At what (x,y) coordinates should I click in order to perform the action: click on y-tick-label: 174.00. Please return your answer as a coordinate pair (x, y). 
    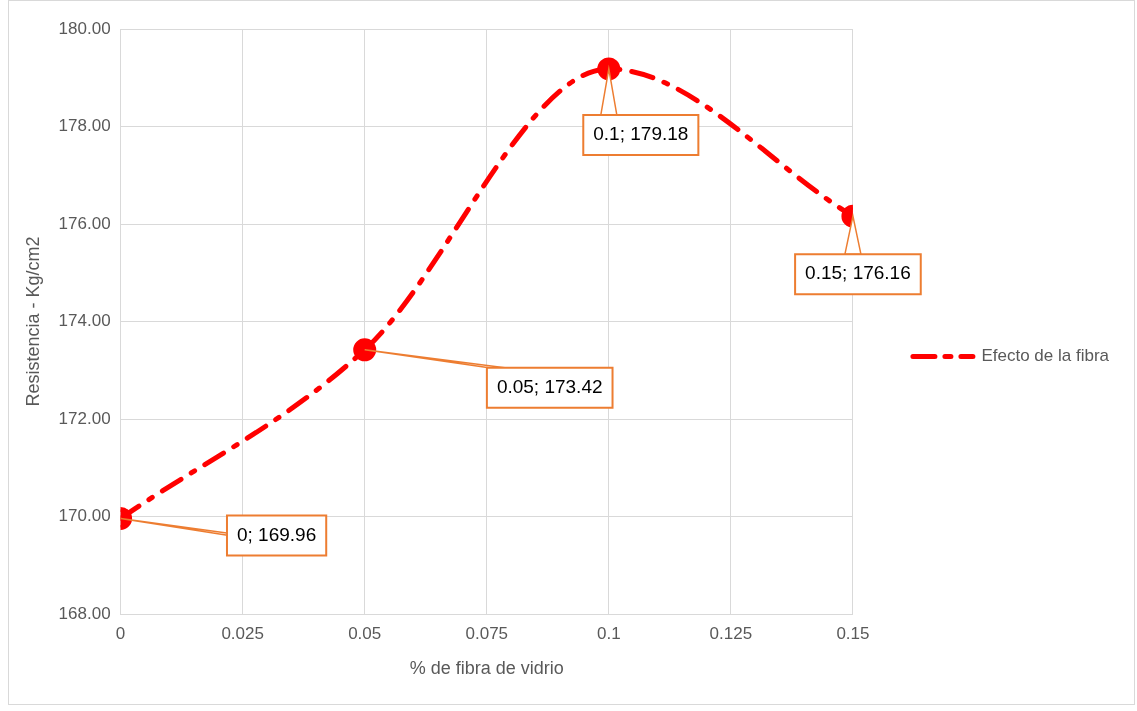
    Looking at the image, I should click on (84, 321).